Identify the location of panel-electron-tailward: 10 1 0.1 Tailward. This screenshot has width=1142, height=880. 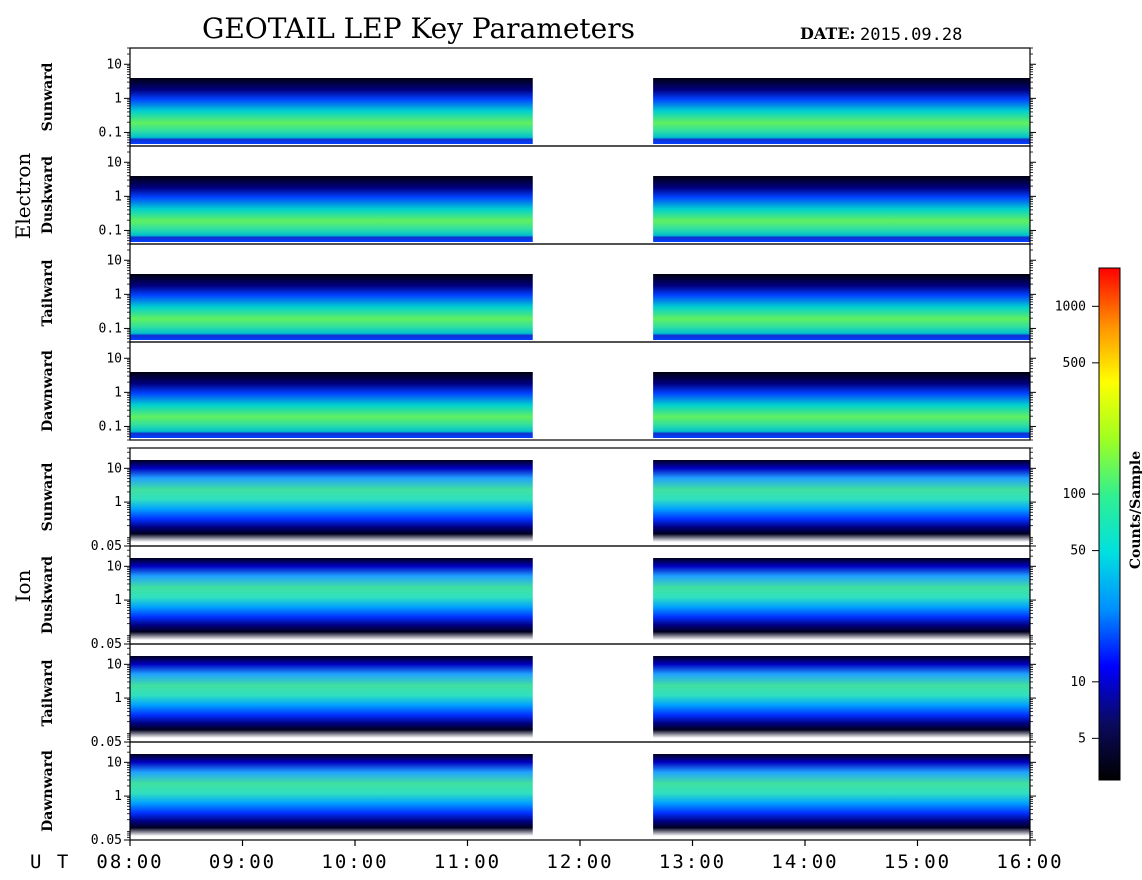
(538, 293).